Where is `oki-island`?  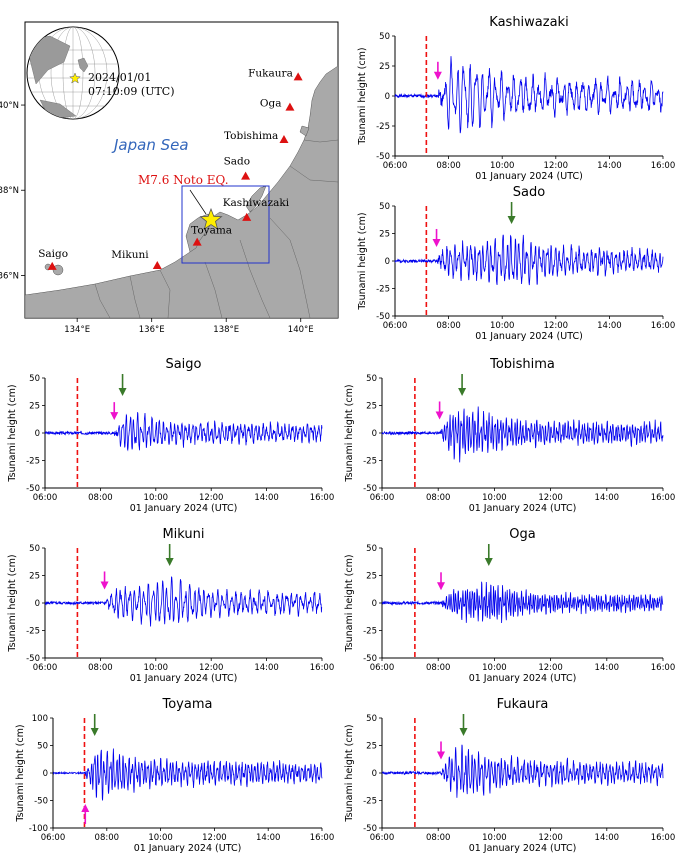
oki-island is located at coordinates (58, 270).